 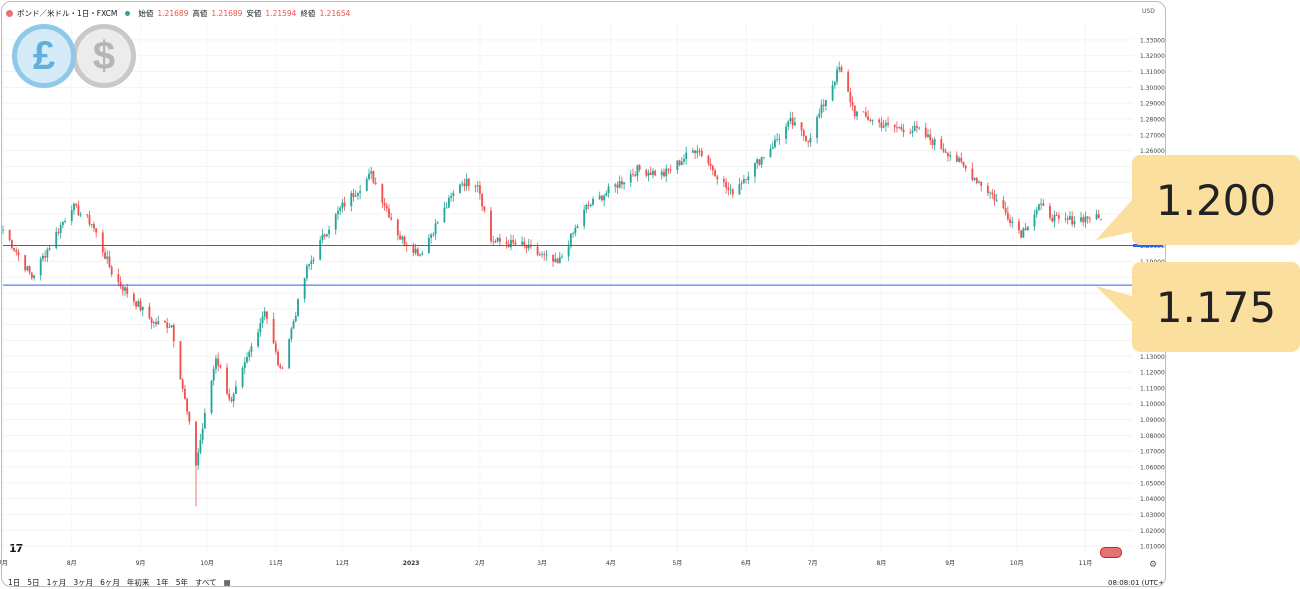 What do you see at coordinates (1153, 565) in the screenshot?
I see `settings-gear-icon: ⚙` at bounding box center [1153, 565].